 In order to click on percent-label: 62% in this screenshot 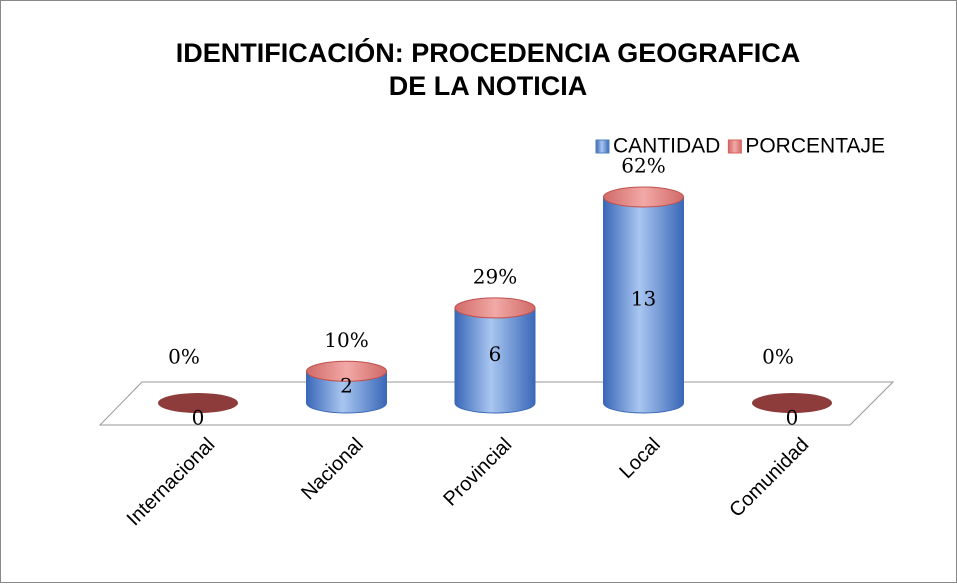, I will do `click(643, 166)`.